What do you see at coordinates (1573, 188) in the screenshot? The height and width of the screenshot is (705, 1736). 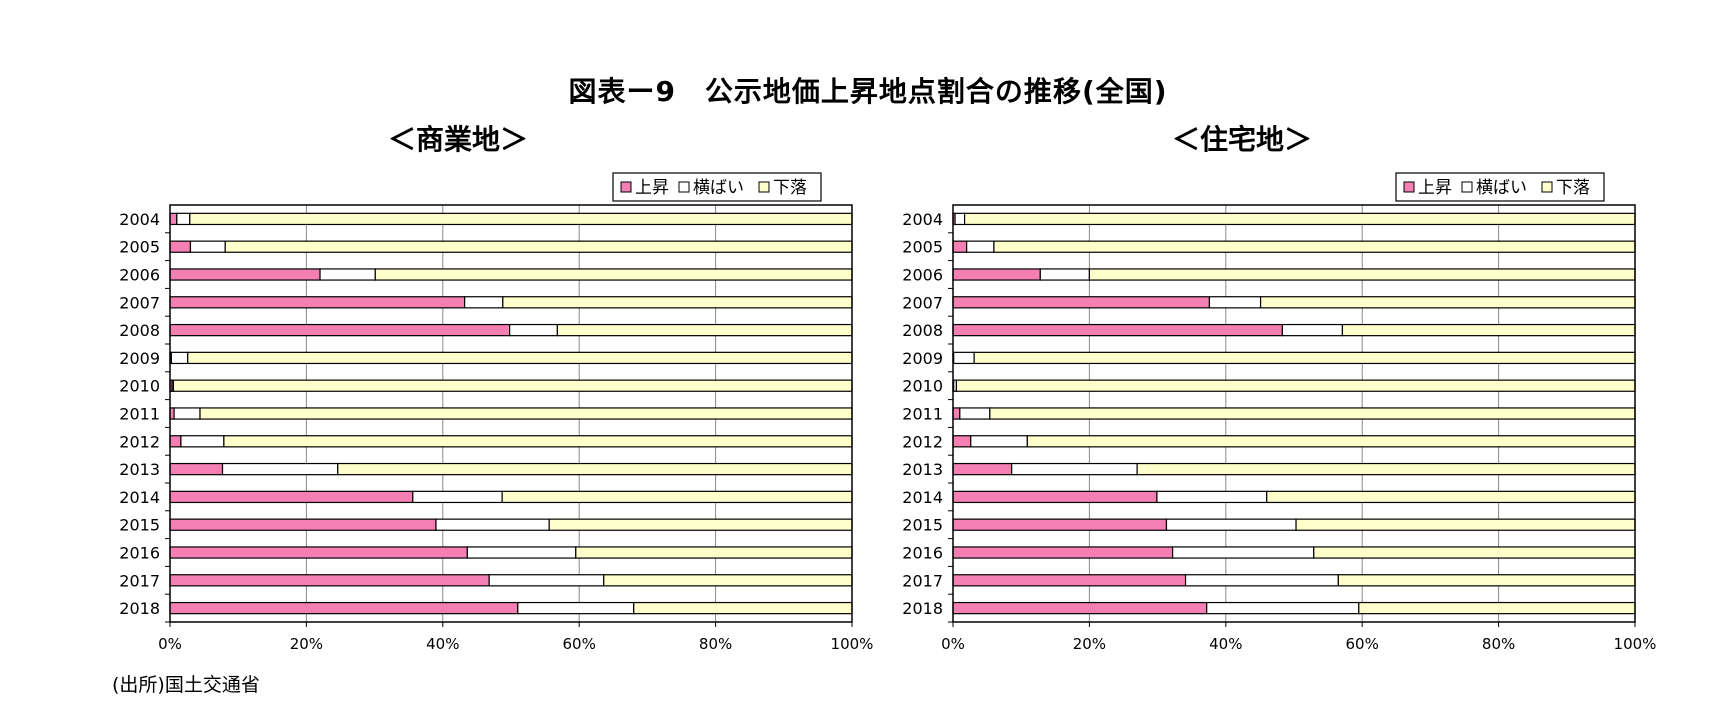 I see `residential-legend-label: 下落` at bounding box center [1573, 188].